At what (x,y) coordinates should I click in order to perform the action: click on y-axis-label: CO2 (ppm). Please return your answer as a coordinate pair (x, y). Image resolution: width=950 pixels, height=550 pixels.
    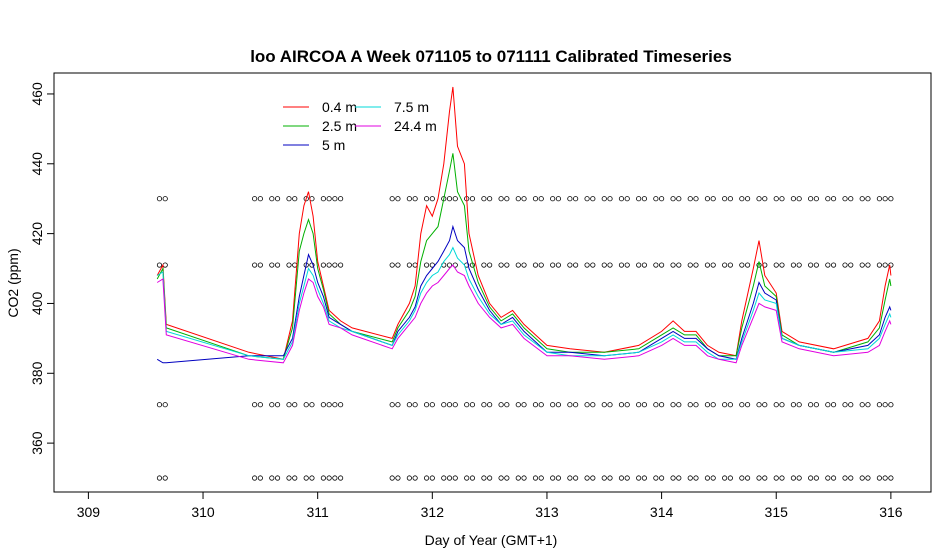
    Looking at the image, I should click on (13, 282).